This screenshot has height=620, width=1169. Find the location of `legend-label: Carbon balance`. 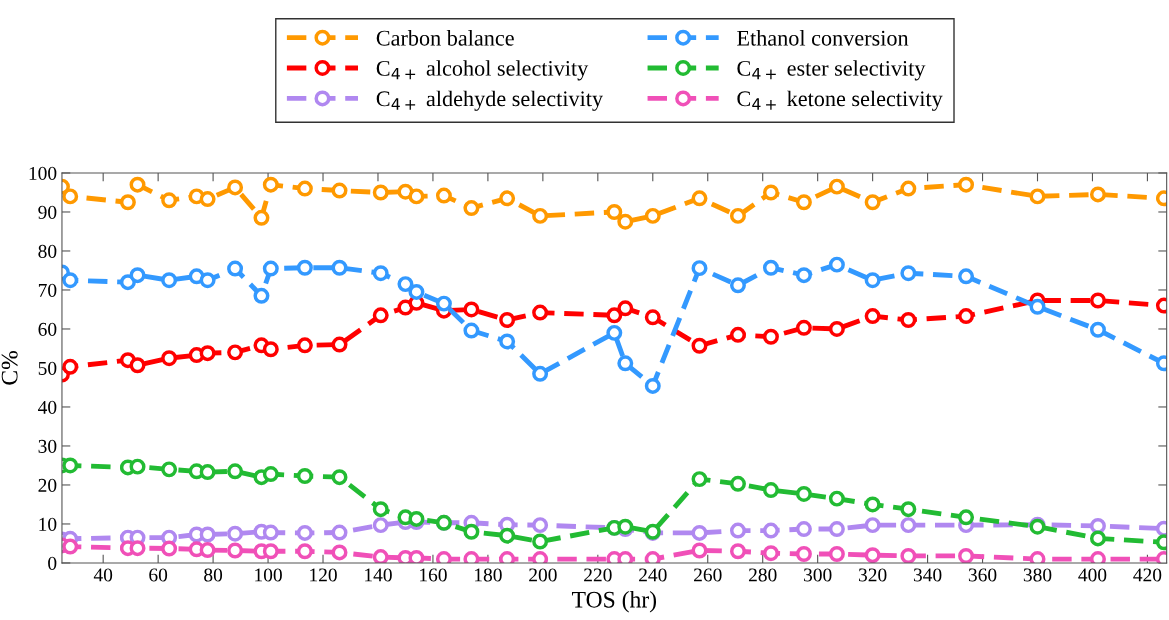

legend-label: Carbon balance is located at coordinates (445, 38).